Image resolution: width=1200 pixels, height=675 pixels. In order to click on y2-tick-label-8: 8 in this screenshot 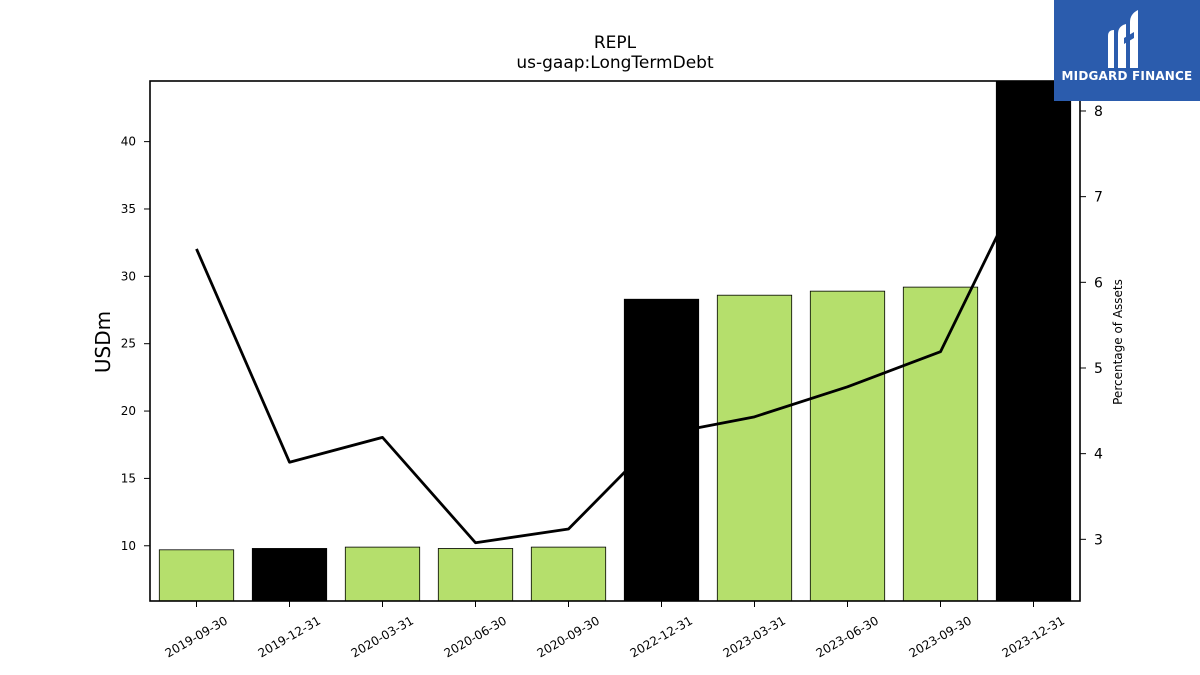, I will do `click(1098, 112)`.